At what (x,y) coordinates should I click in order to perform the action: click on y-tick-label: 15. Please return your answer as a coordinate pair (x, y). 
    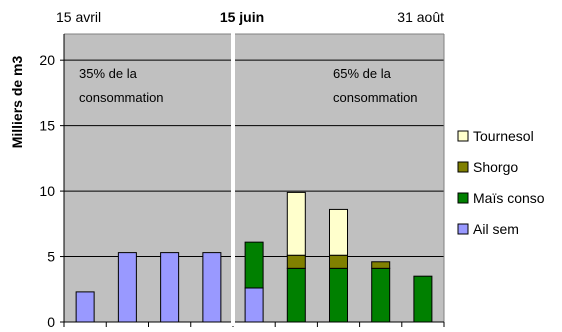
    Looking at the image, I should click on (47, 126).